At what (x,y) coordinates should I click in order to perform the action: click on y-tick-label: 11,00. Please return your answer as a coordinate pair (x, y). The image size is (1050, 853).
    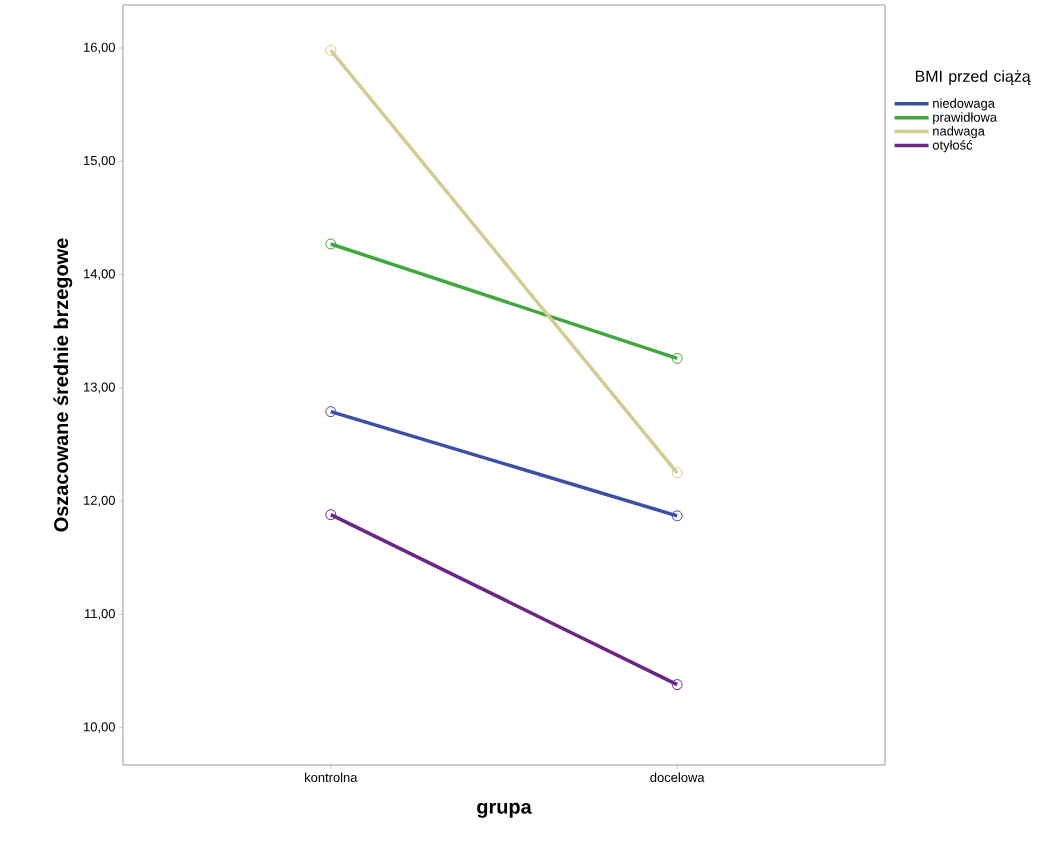
    Looking at the image, I should click on (100, 614).